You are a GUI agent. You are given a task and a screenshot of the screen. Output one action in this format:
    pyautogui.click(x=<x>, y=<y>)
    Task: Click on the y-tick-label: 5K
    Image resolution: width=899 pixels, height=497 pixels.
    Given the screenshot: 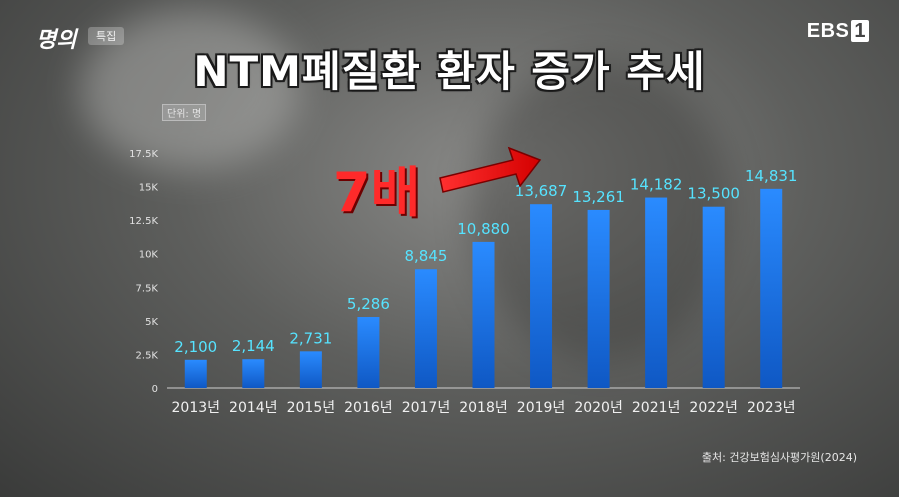 What is the action you would take?
    pyautogui.click(x=151, y=322)
    